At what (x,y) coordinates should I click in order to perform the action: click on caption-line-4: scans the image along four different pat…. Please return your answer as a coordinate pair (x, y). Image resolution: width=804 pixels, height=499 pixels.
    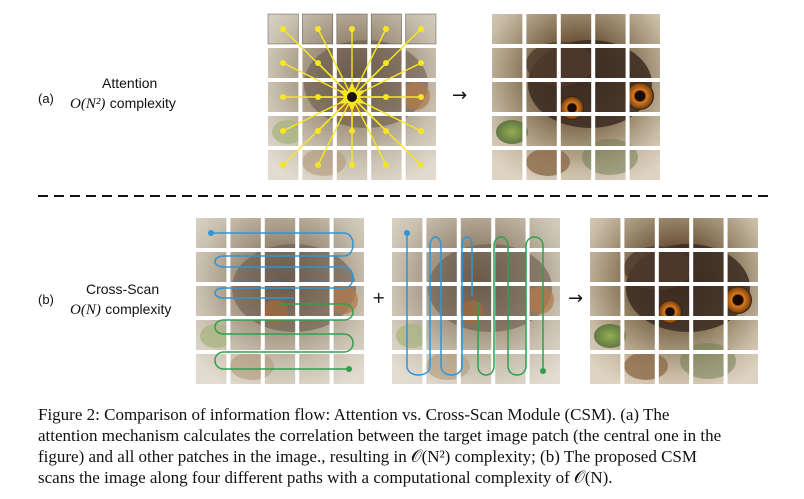
    Looking at the image, I should click on (325, 477).